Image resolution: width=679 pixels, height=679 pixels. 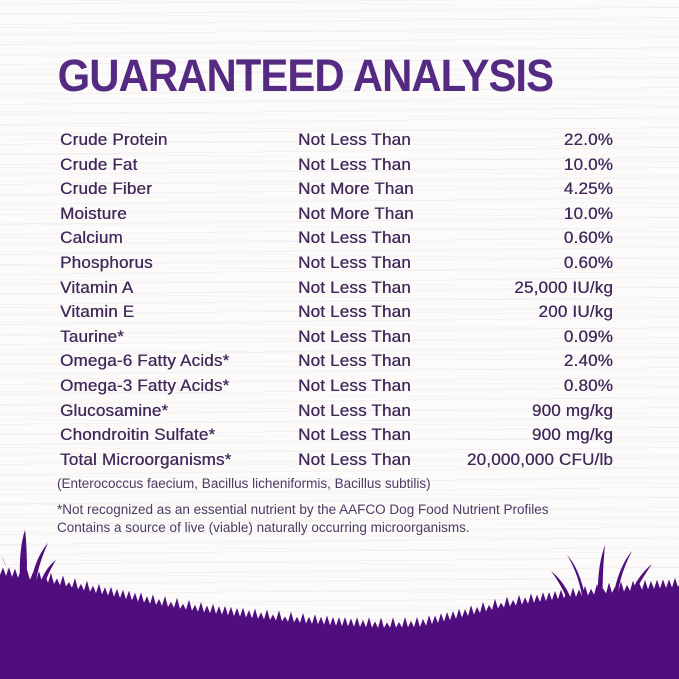 What do you see at coordinates (146, 459) in the screenshot?
I see `nutrient-name: Total Microorganisms*` at bounding box center [146, 459].